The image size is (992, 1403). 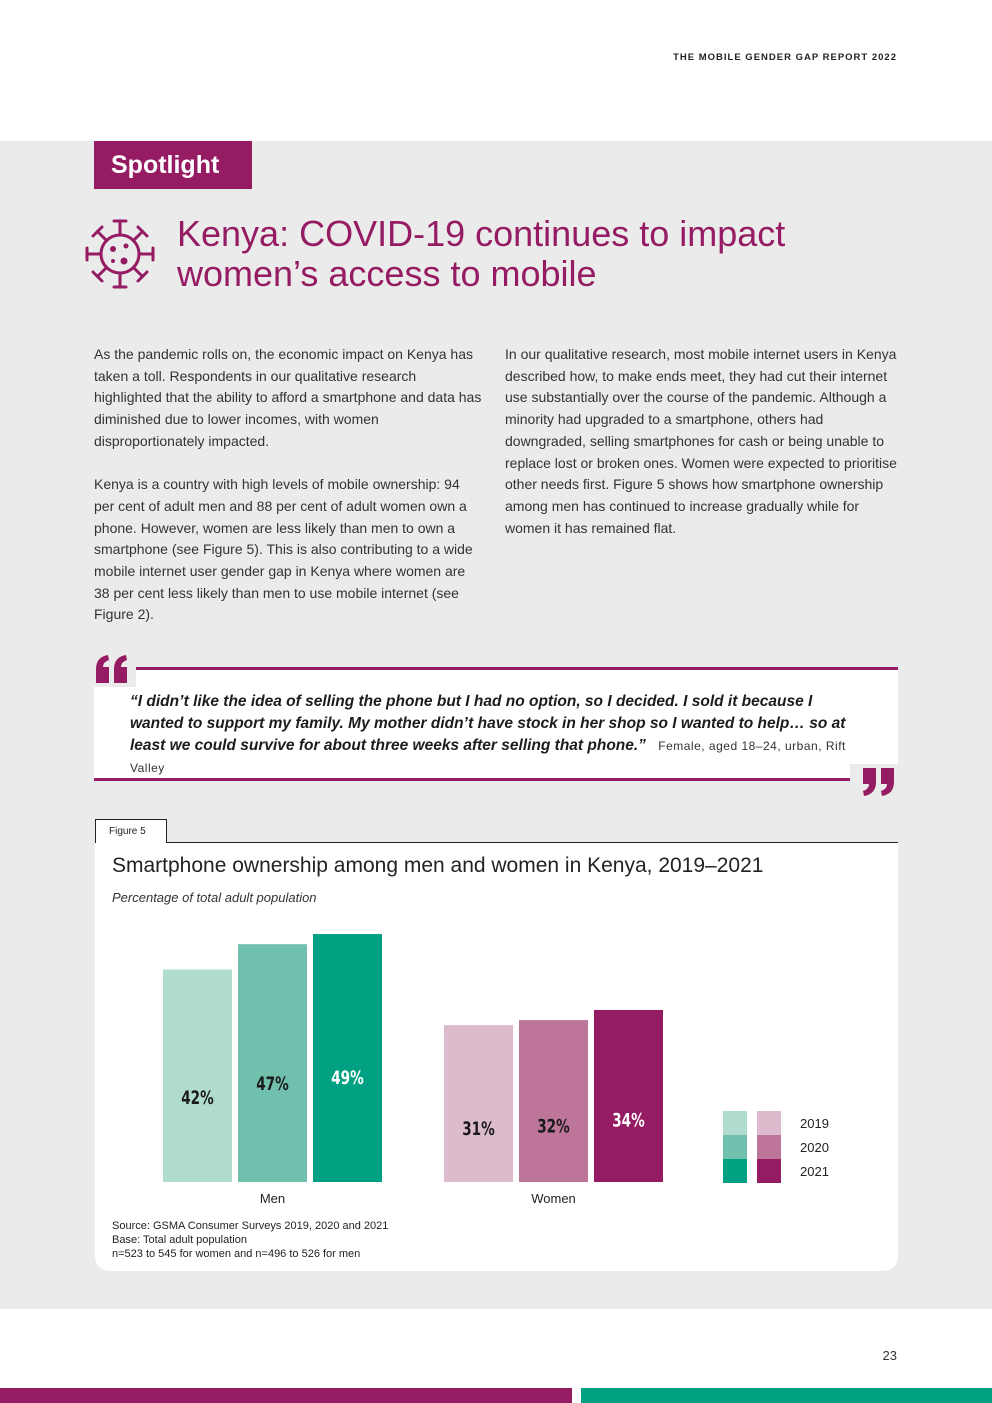 I want to click on page-number: 23, so click(x=889, y=1355).